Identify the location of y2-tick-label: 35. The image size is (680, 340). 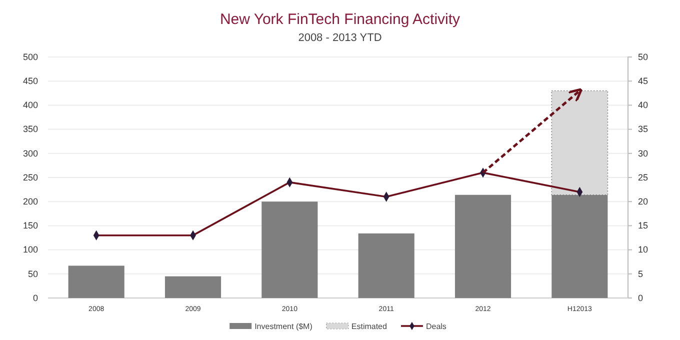
(643, 129).